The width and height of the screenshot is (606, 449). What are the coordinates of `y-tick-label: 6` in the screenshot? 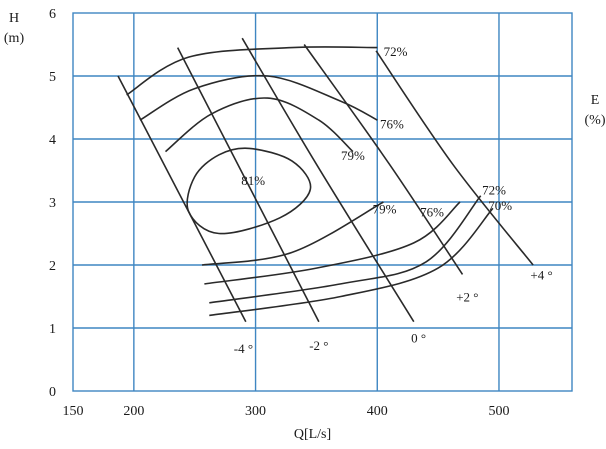 It's located at (52, 14).